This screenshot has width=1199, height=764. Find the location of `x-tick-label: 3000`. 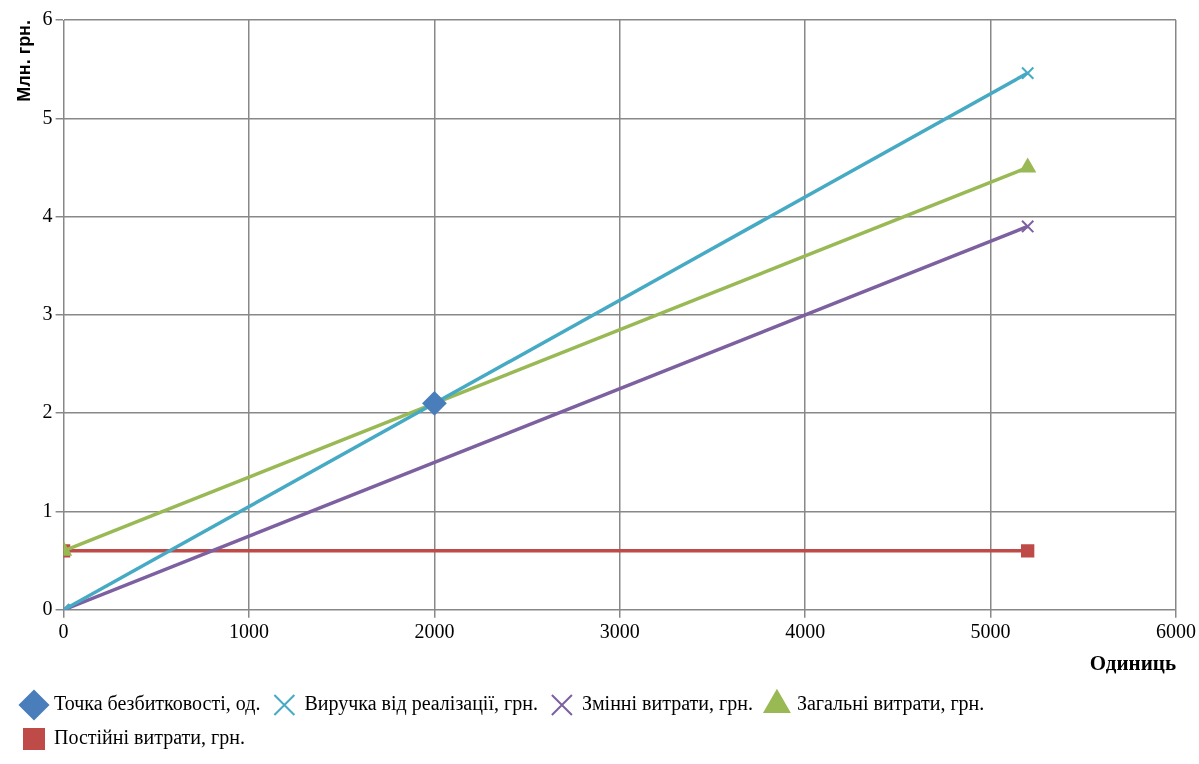

x-tick-label: 3000 is located at coordinates (619, 631).